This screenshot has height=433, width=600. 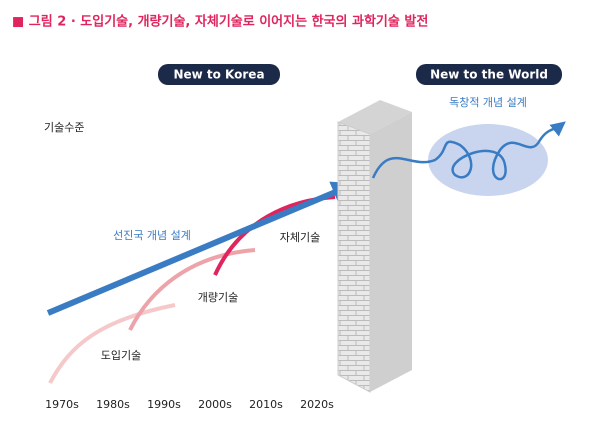 What do you see at coordinates (189, 404) in the screenshot?
I see `decade-axis: 1970s 1980s 1990s 2000s 2010s 2020s` at bounding box center [189, 404].